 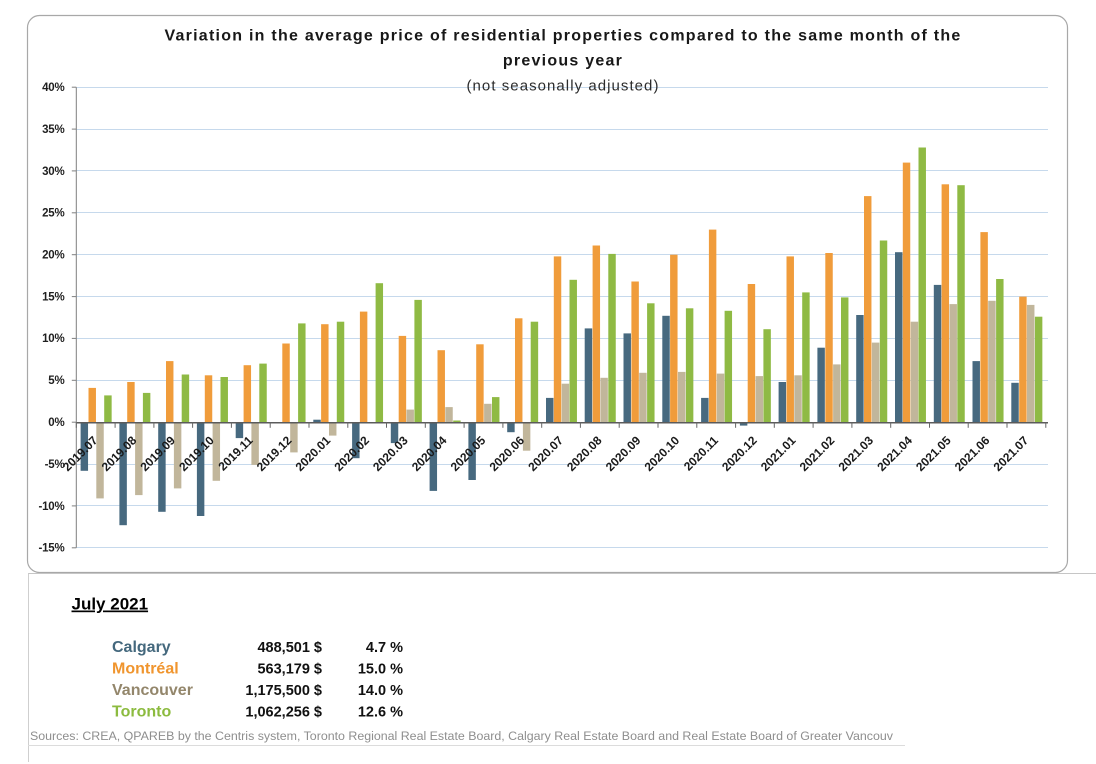 I want to click on svg-text: -15%, so click(x=51, y=549).